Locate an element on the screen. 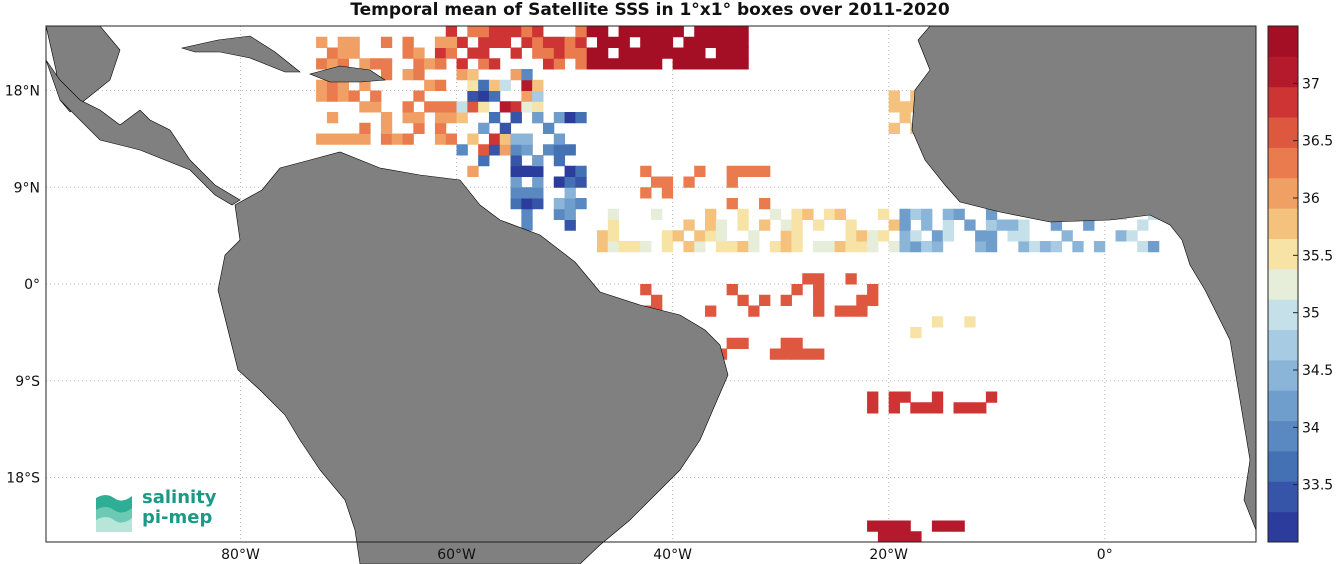  lon-tick-label: 60°W is located at coordinates (456, 555).